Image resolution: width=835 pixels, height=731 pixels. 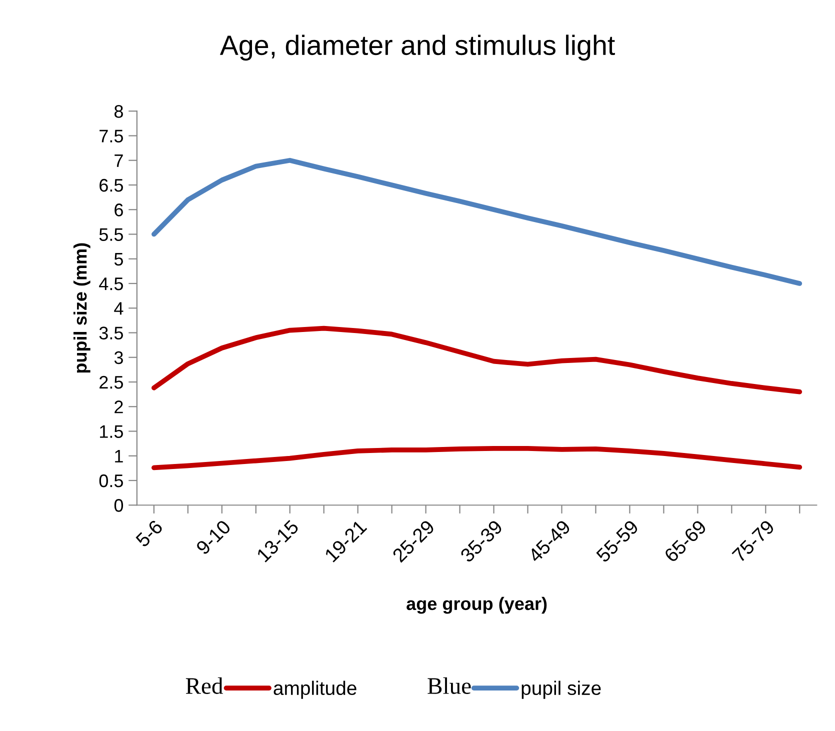 I want to click on y-tick-label: 4.5, so click(x=111, y=284).